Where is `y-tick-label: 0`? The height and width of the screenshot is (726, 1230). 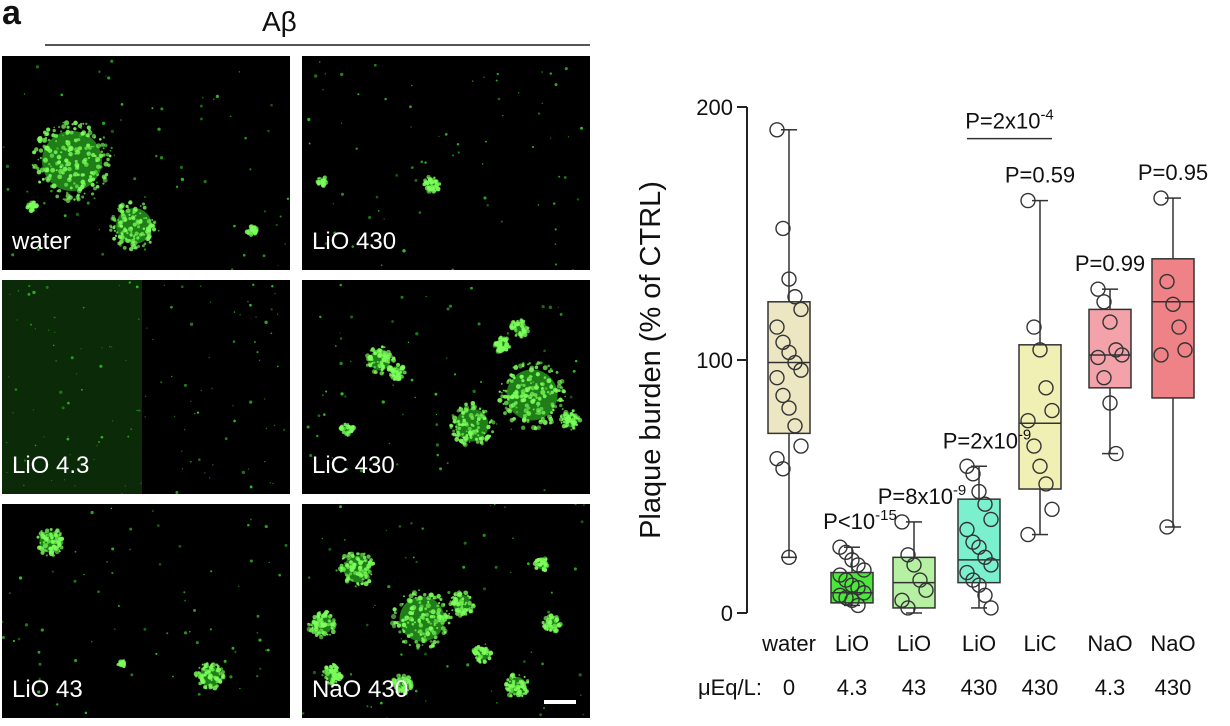 y-tick-label: 0 is located at coordinates (727, 613).